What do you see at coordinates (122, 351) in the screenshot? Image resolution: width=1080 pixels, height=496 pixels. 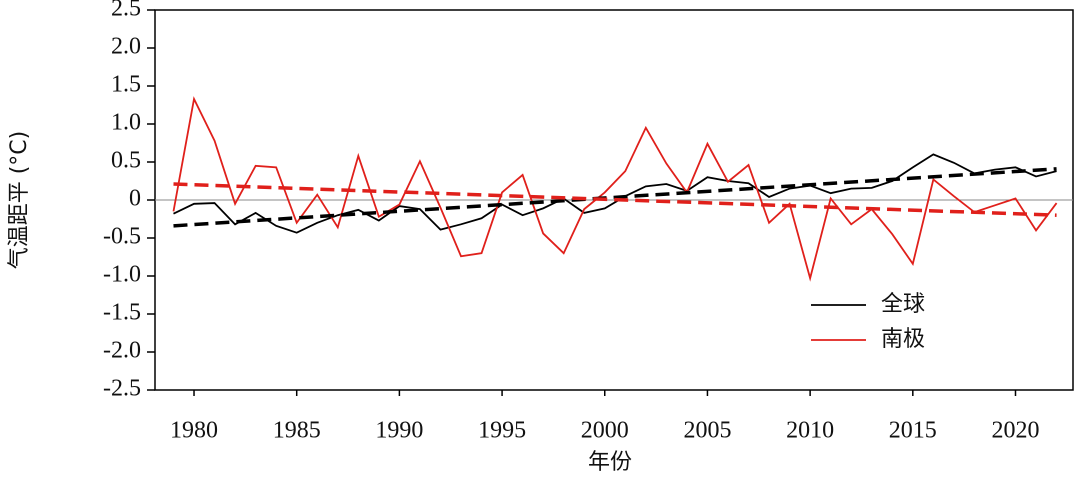 I see `y-tick-label: -2.0` at bounding box center [122, 351].